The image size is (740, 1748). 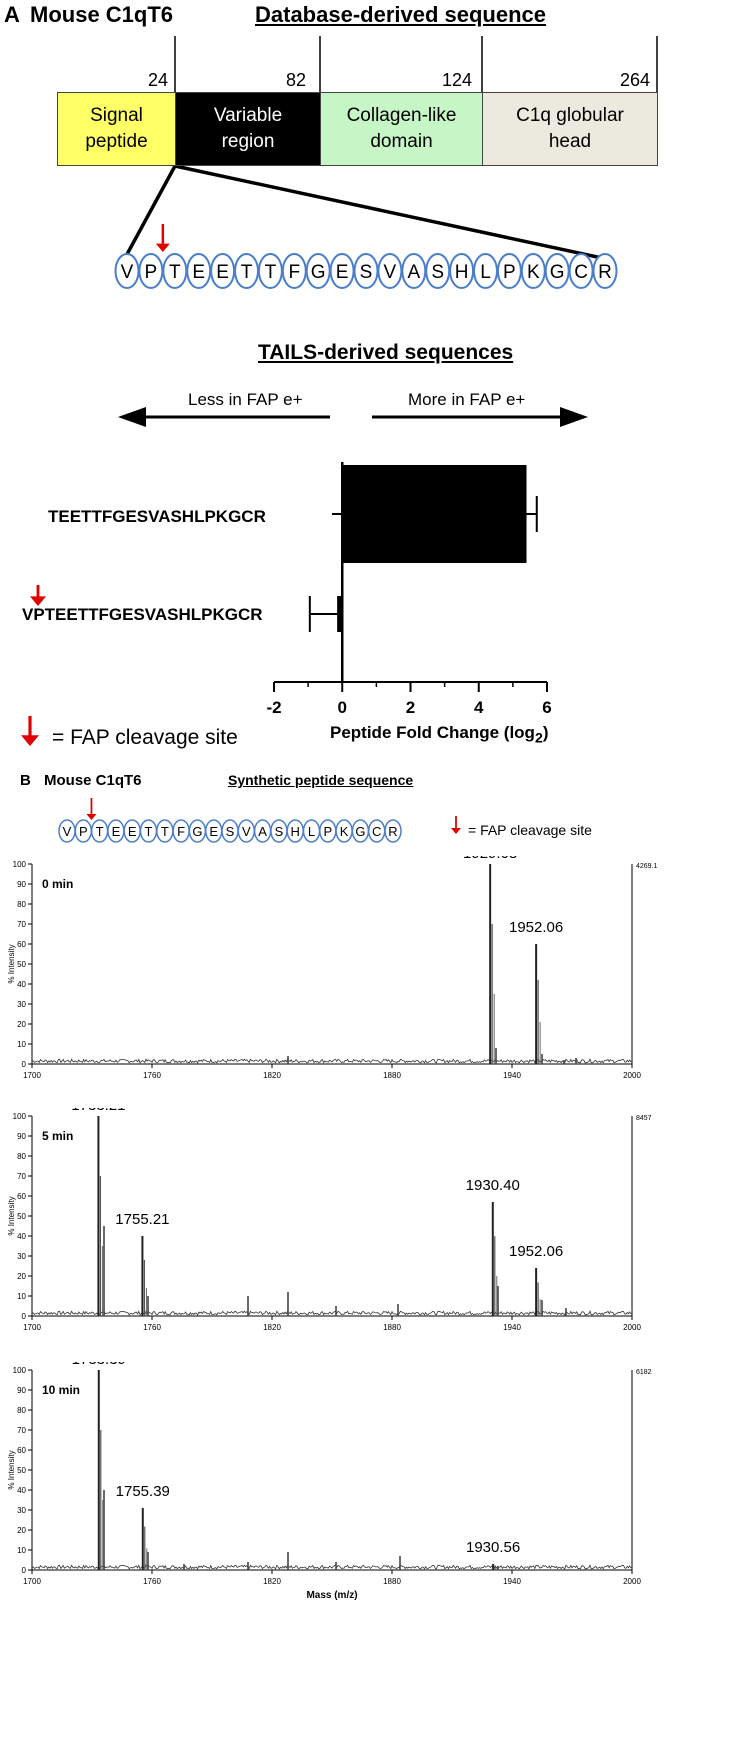 I want to click on legend-text-a: = FAP cleavage site, so click(x=145, y=737).